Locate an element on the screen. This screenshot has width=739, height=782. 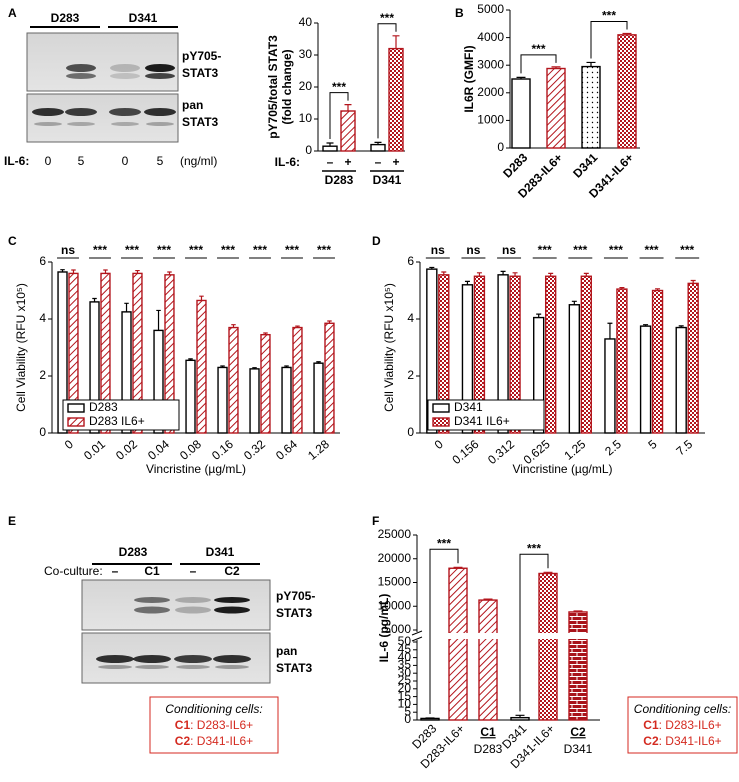
x-tick-label: + is located at coordinates (347, 162).